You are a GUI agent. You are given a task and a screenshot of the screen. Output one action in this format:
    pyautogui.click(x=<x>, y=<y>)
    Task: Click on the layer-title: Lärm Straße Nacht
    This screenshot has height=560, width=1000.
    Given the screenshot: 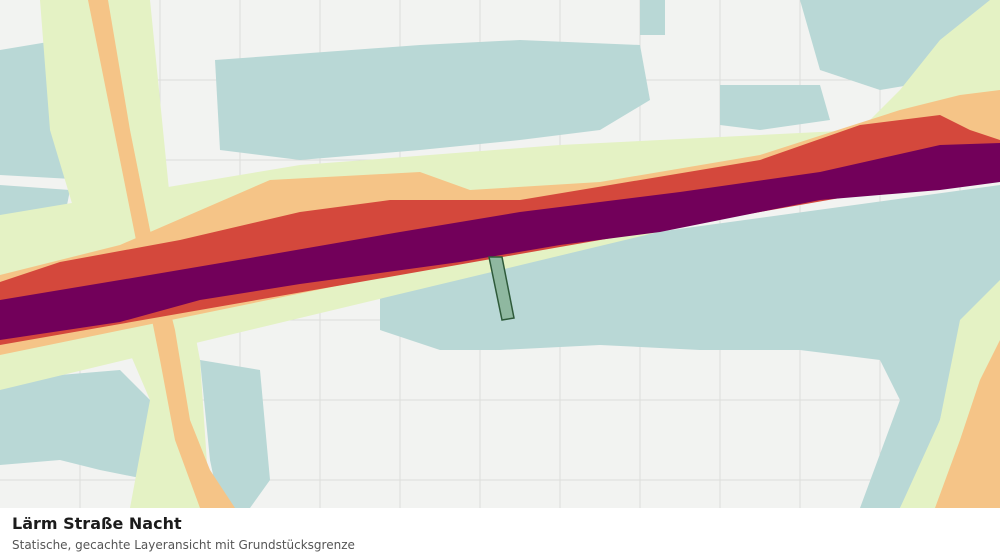 What is the action you would take?
    pyautogui.click(x=97, y=523)
    